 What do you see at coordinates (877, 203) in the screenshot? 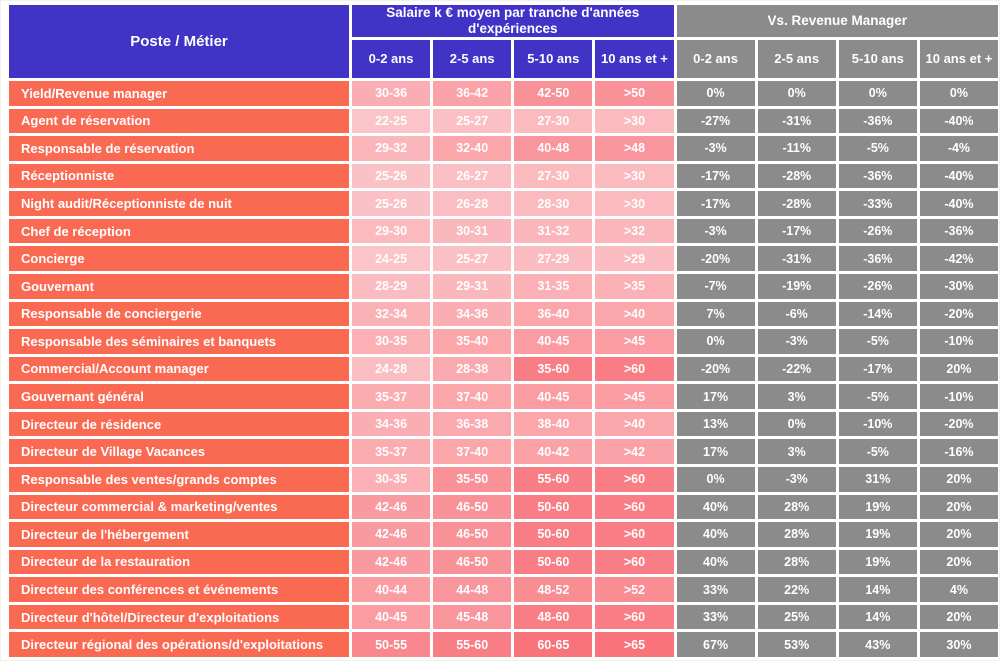
I see `vs-revenue-cell: -33%` at bounding box center [877, 203].